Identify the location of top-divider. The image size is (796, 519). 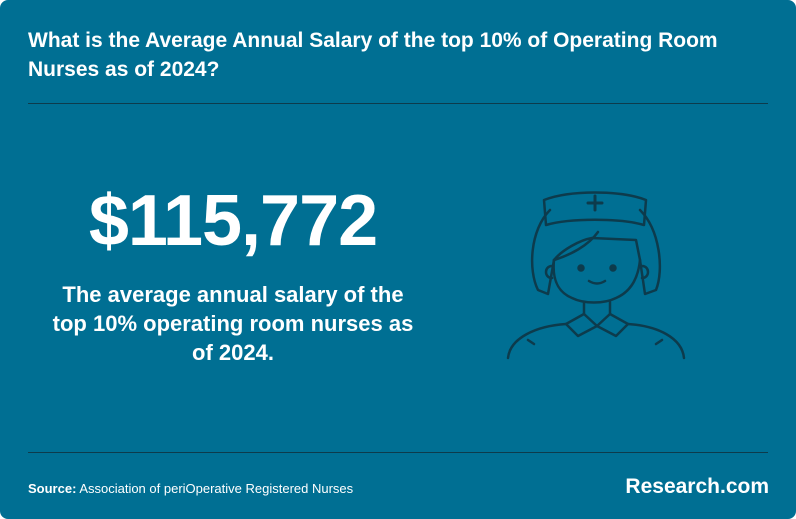
(398, 103).